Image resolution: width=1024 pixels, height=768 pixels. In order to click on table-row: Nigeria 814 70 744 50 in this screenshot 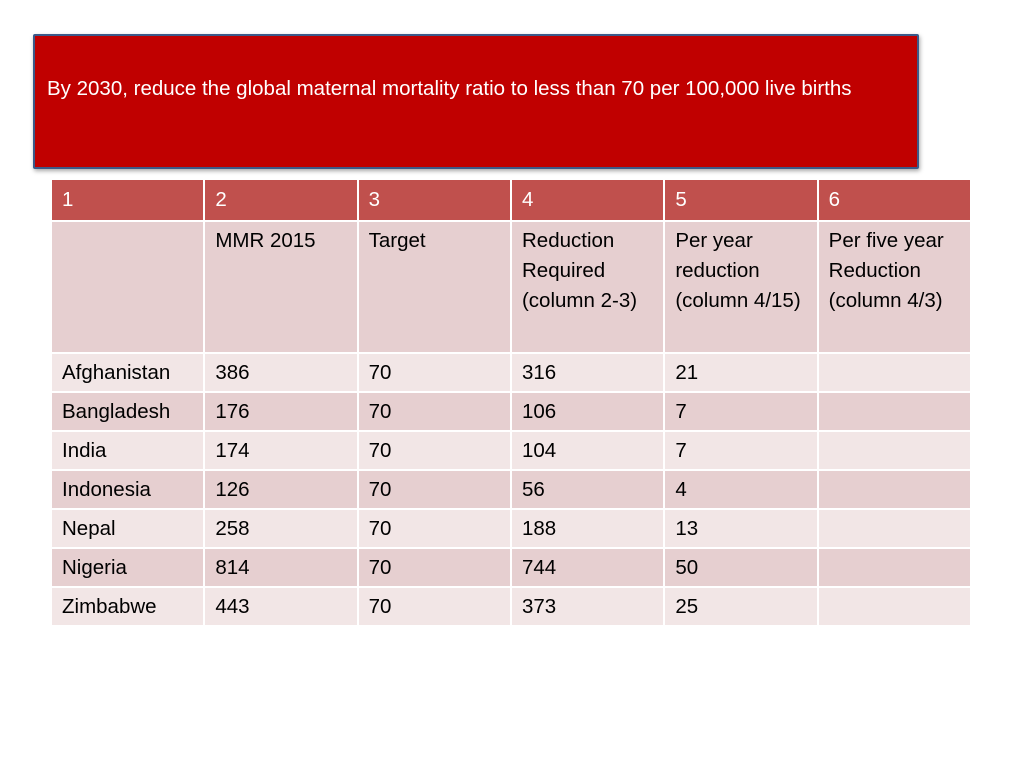, I will do `click(511, 567)`.